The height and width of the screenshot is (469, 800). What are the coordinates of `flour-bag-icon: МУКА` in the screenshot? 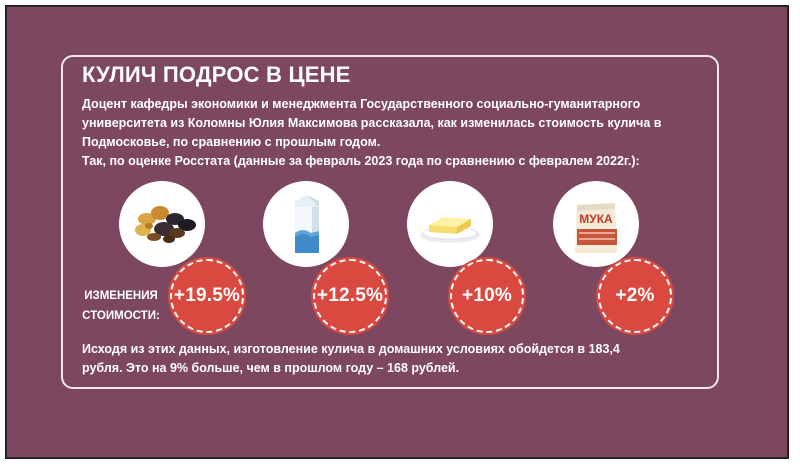 It's located at (596, 224).